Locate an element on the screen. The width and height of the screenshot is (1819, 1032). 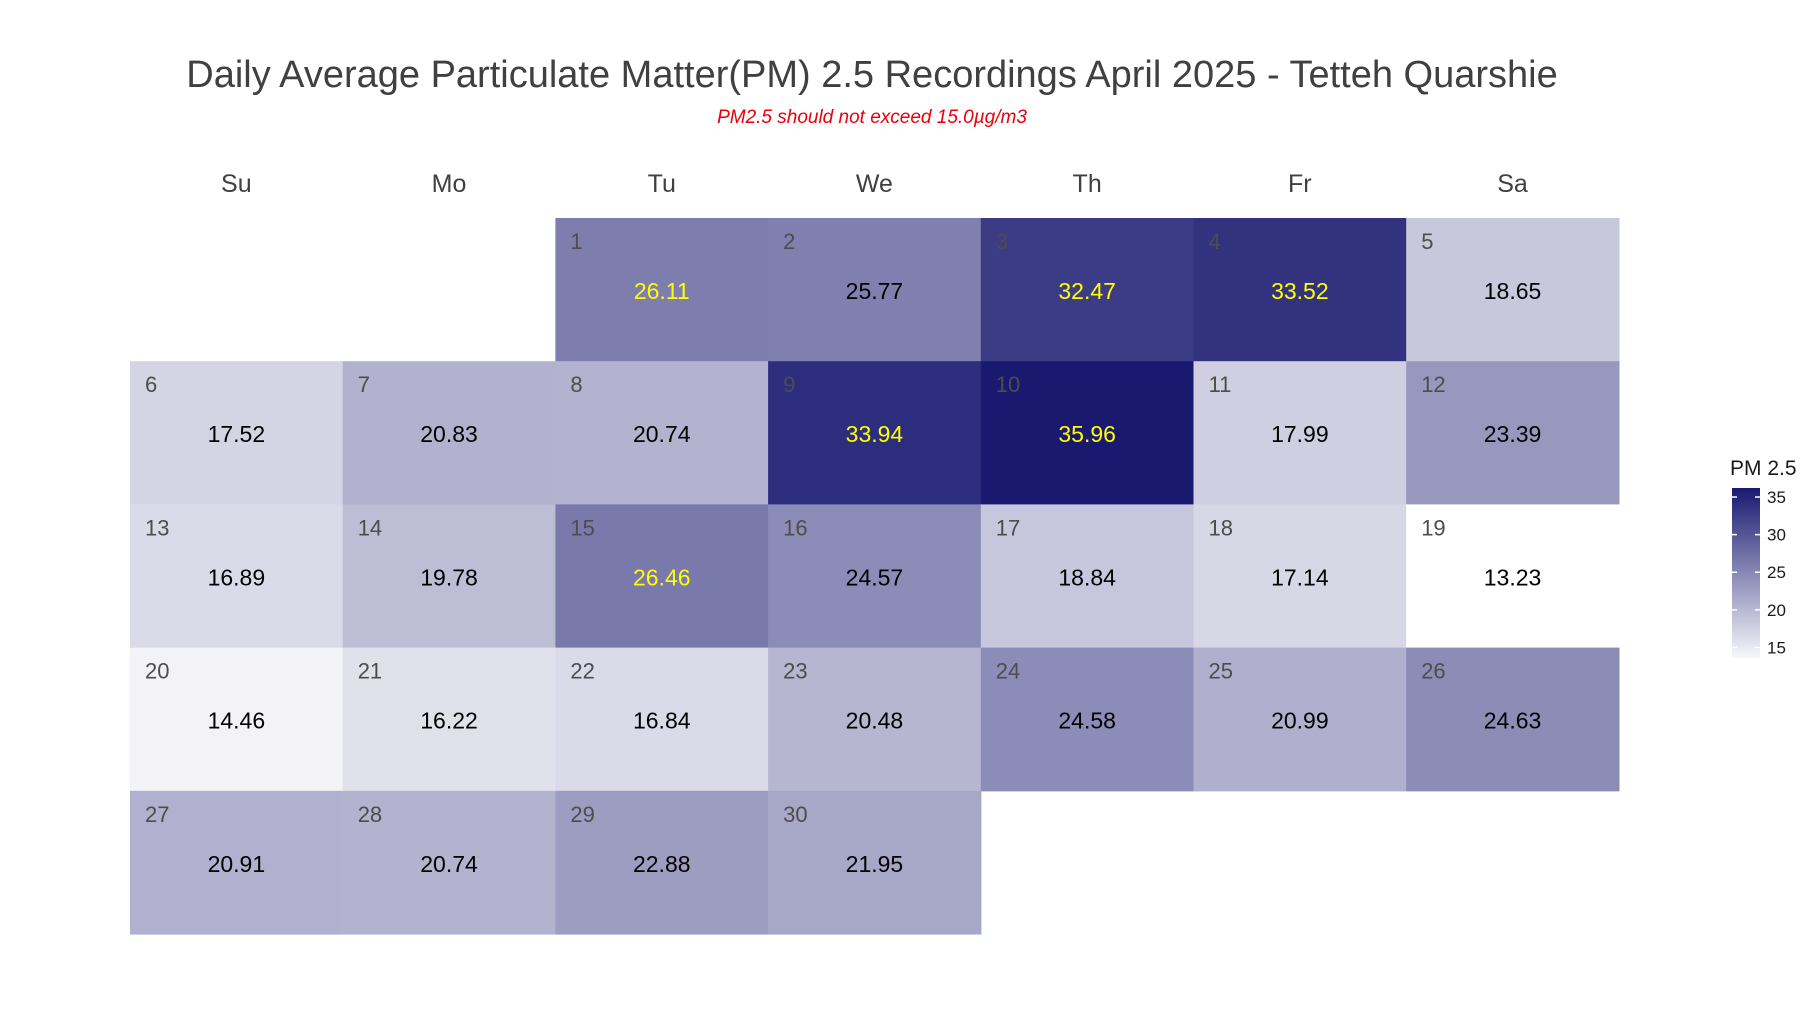
legend-title: PM 2.5 is located at coordinates (1763, 468).